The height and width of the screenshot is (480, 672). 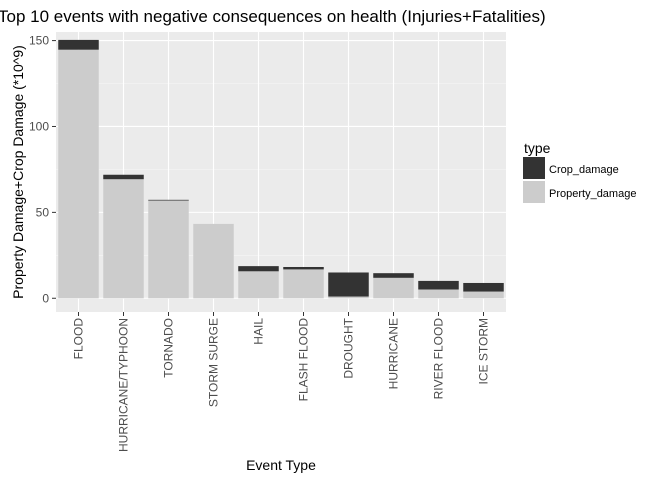 I want to click on legend: type Crop_damage Property_damage, so click(x=579, y=171).